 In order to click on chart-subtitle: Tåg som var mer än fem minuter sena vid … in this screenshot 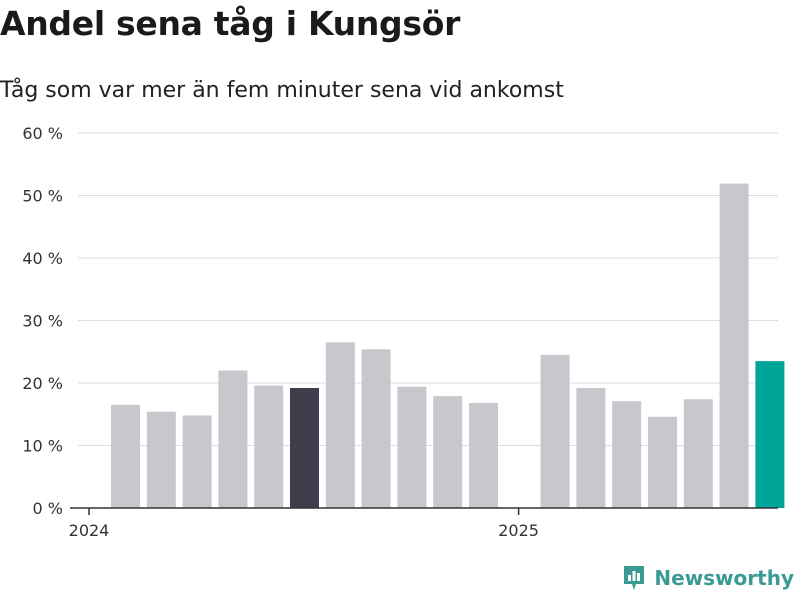, I will do `click(282, 90)`.